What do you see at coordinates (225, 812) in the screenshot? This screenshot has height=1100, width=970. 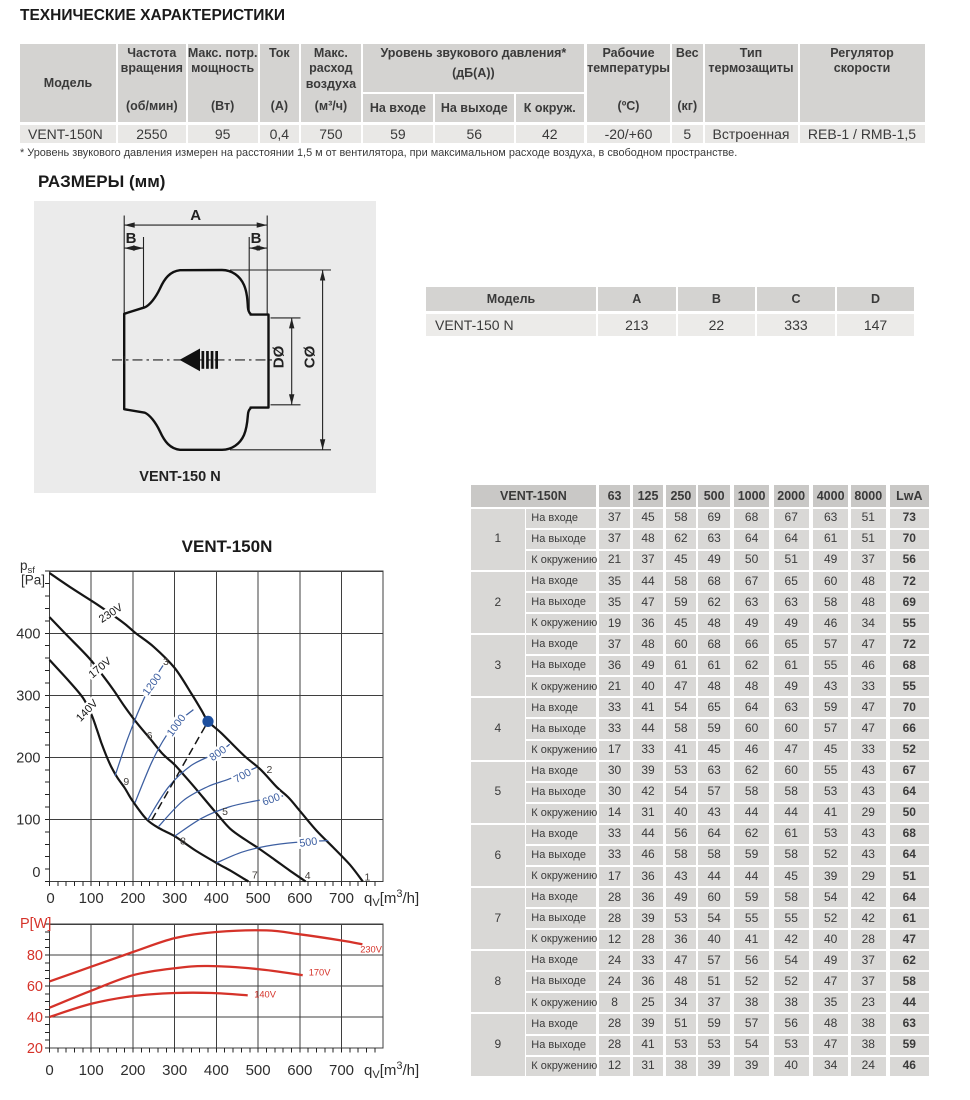 I see `svg-text: 5` at bounding box center [225, 812].